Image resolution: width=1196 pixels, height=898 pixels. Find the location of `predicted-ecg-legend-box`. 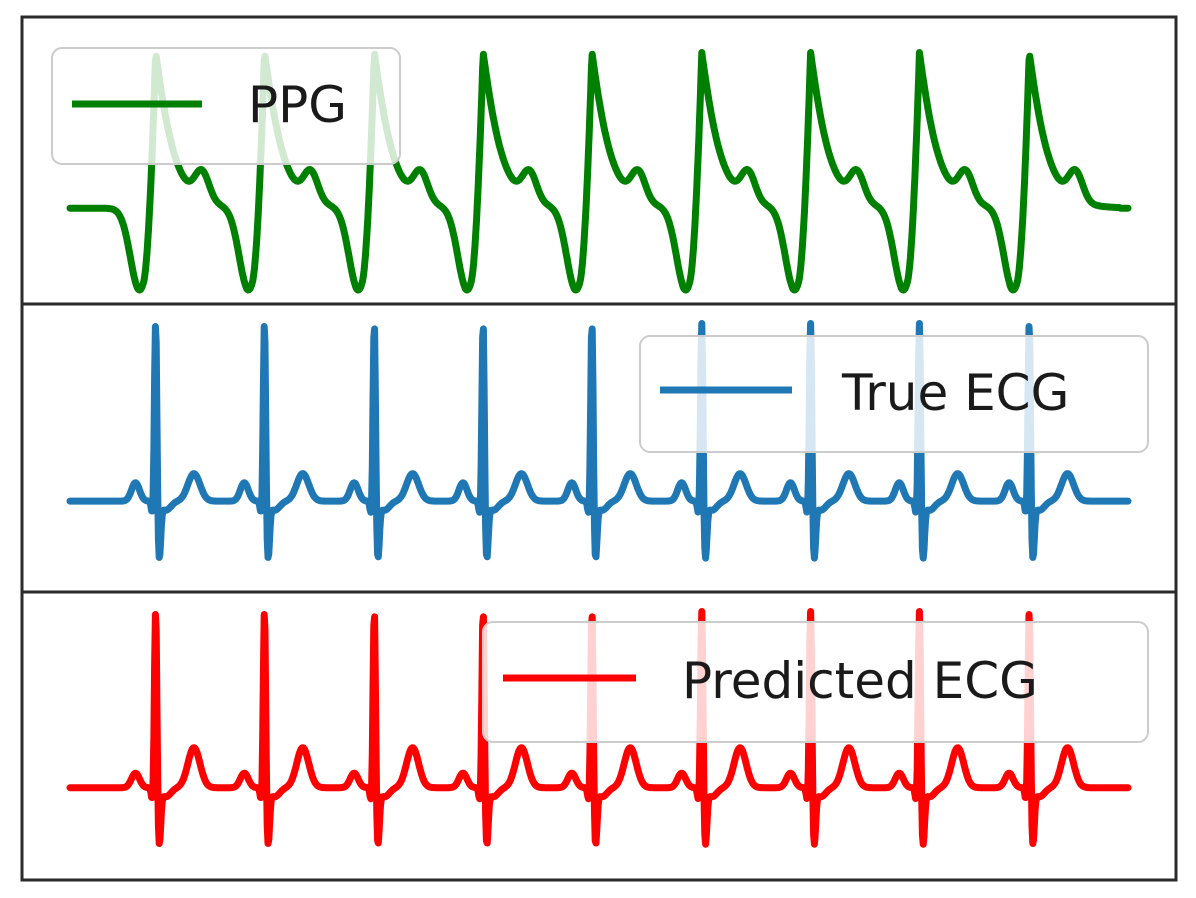

predicted-ecg-legend-box is located at coordinates (815, 682).